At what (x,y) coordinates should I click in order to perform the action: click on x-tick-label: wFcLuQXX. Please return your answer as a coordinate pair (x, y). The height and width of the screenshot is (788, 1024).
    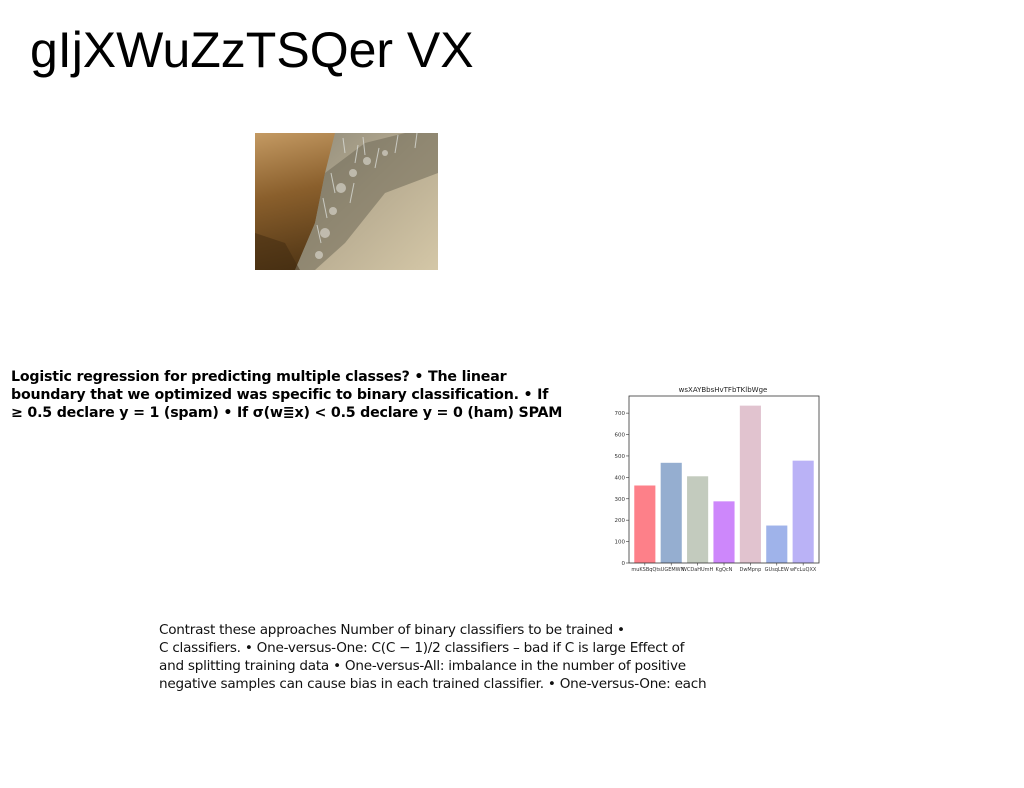
    Looking at the image, I should click on (803, 570).